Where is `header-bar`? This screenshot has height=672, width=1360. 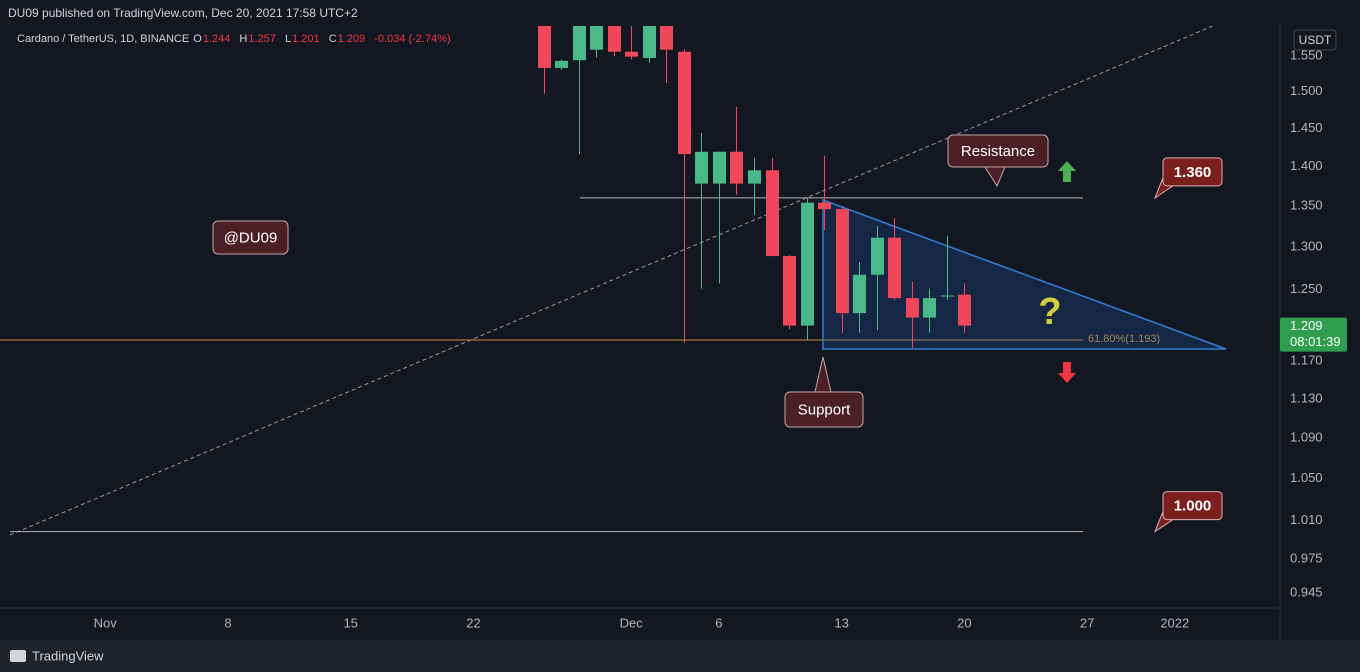 header-bar is located at coordinates (680, 13).